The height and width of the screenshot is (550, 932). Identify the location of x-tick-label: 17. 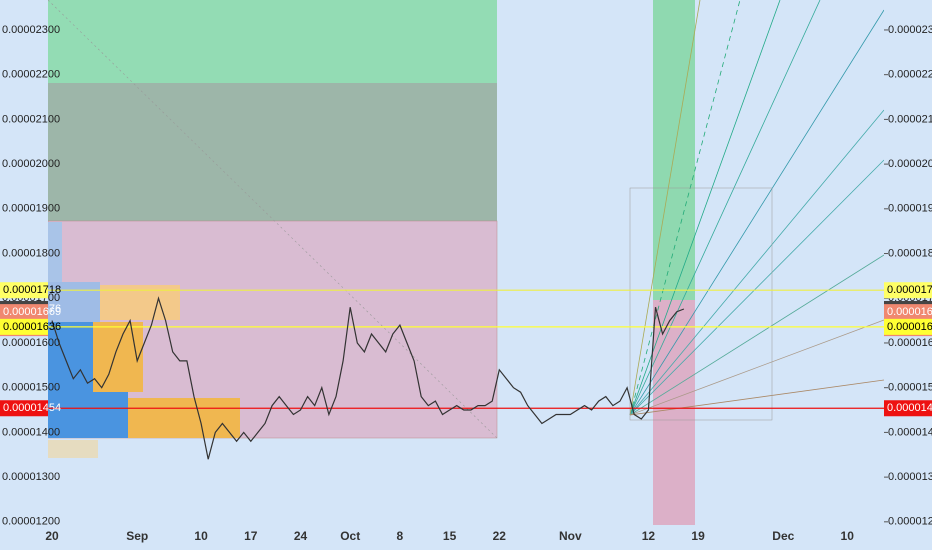
(251, 536).